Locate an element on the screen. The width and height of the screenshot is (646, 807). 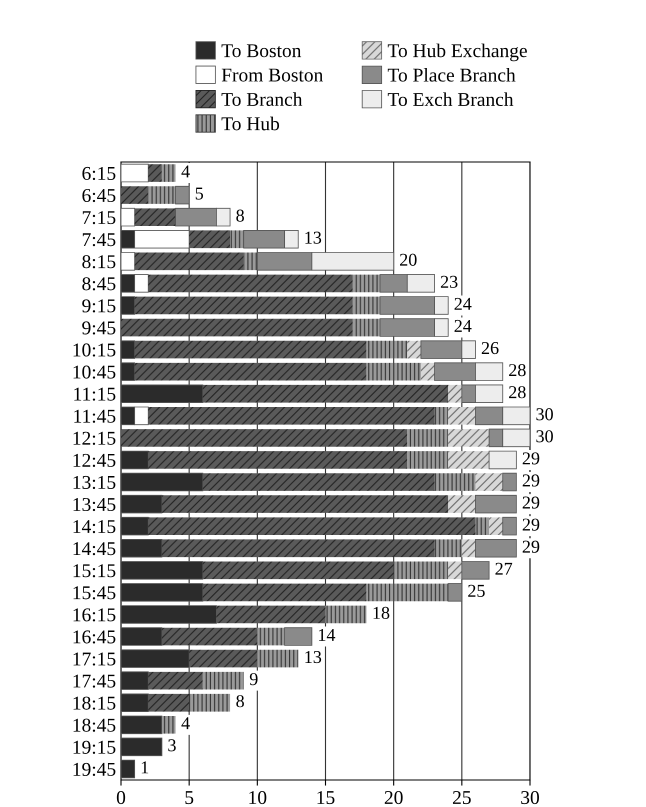
y-tick-label: 11:45 is located at coordinates (95, 416).